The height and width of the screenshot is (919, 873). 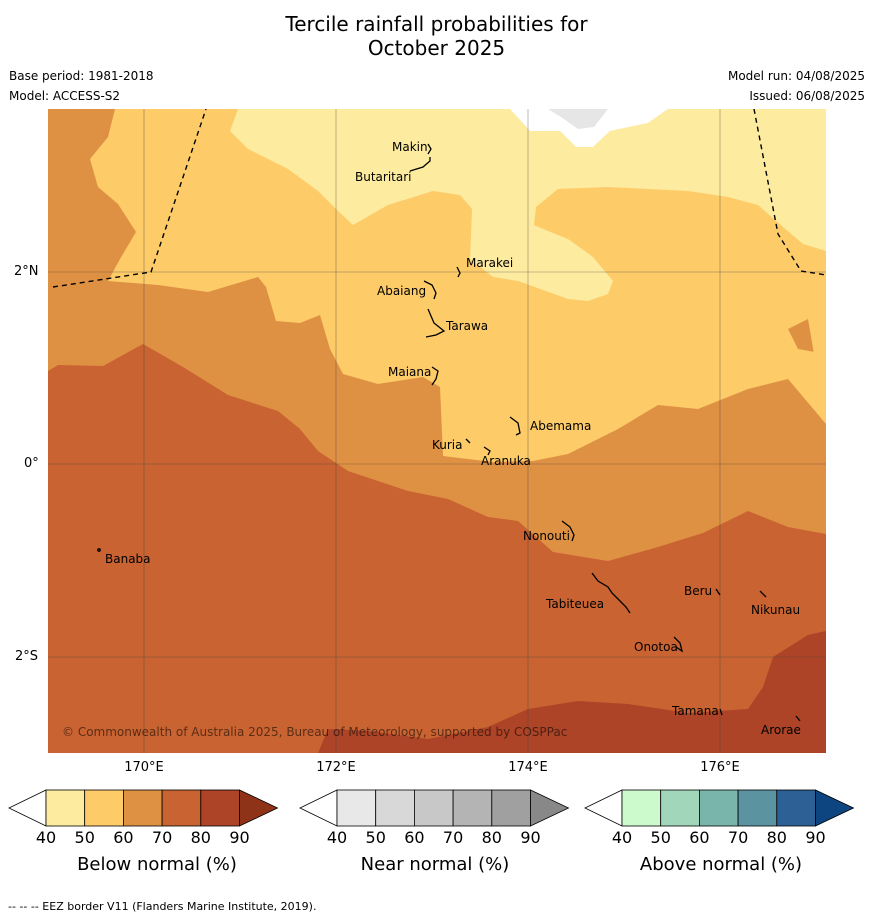 What do you see at coordinates (65, 96) in the screenshot?
I see `model-name: Model: ACCESS-S2` at bounding box center [65, 96].